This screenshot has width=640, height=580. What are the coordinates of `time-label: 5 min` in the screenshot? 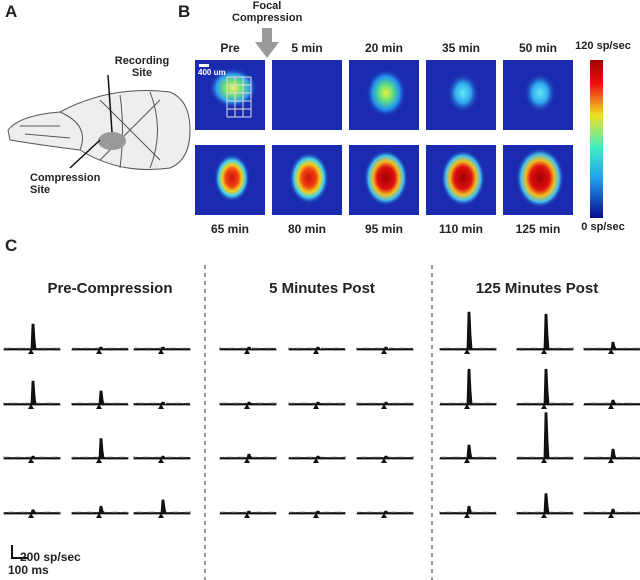 It's located at (307, 48).